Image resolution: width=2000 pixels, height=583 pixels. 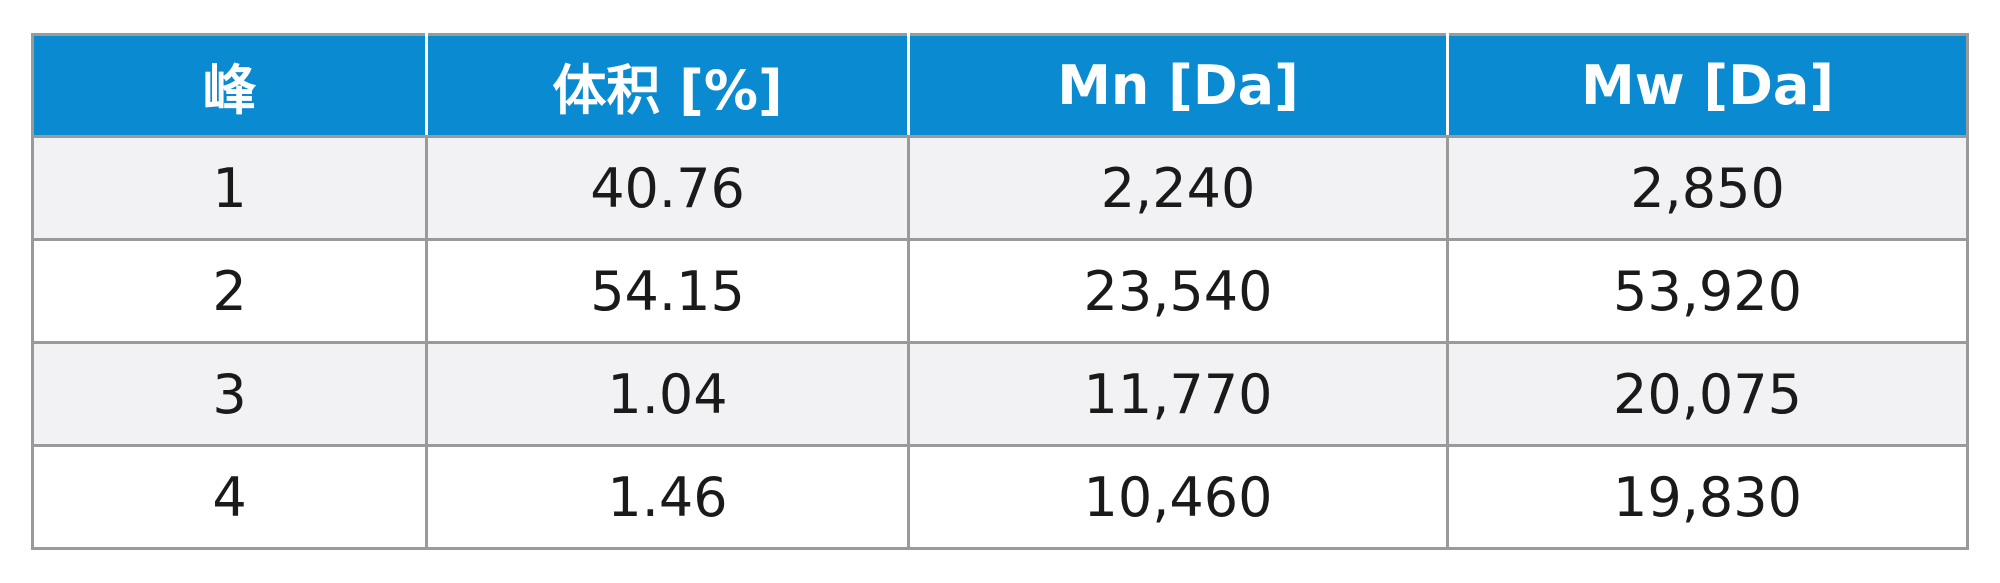 I want to click on table-cell: 3, so click(x=229, y=394).